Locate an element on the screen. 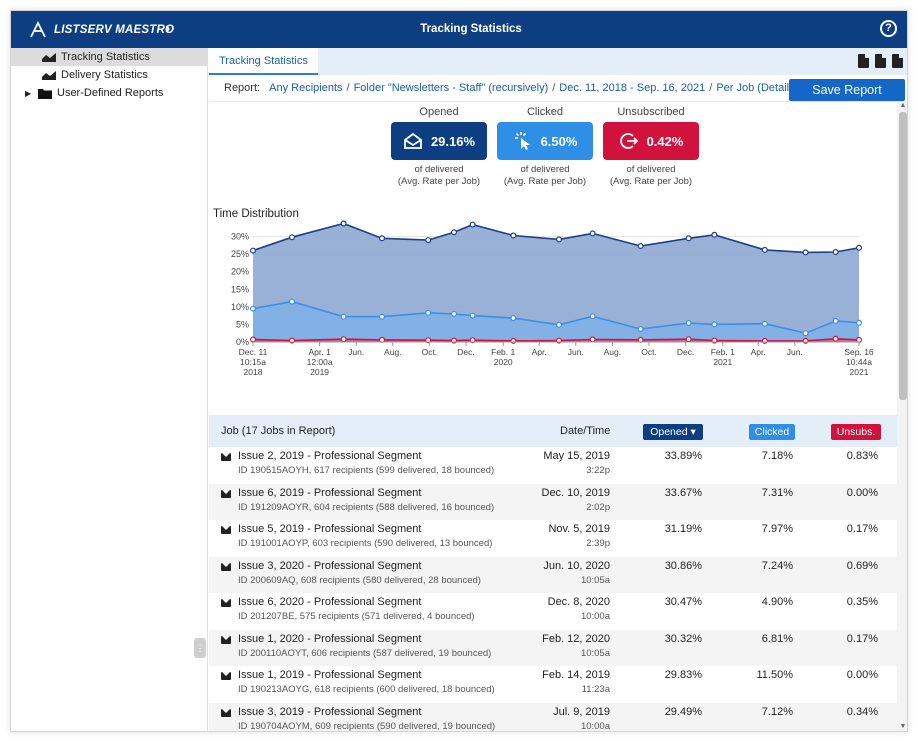 The width and height of the screenshot is (918, 742). tree-expand-icon: ▶ is located at coordinates (28, 93).